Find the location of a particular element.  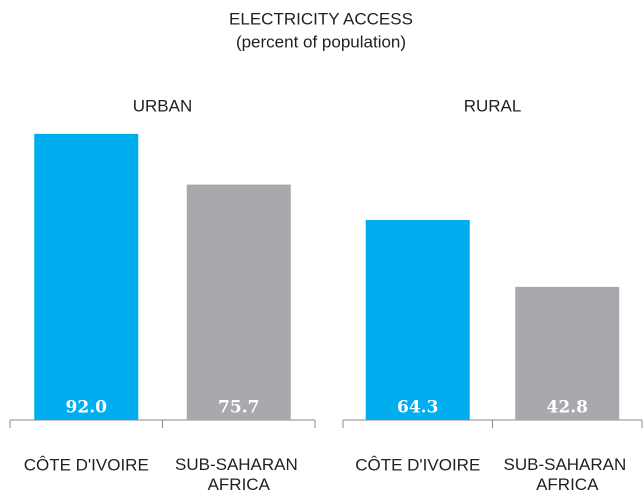

value-label: 92.0 is located at coordinates (87, 408).